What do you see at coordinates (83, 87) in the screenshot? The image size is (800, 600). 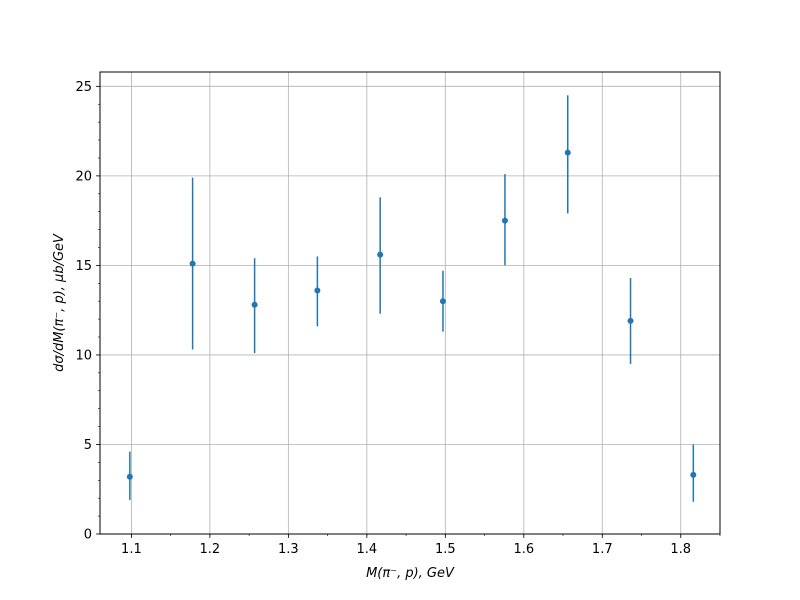 I see `y-tick-label: 25` at bounding box center [83, 87].